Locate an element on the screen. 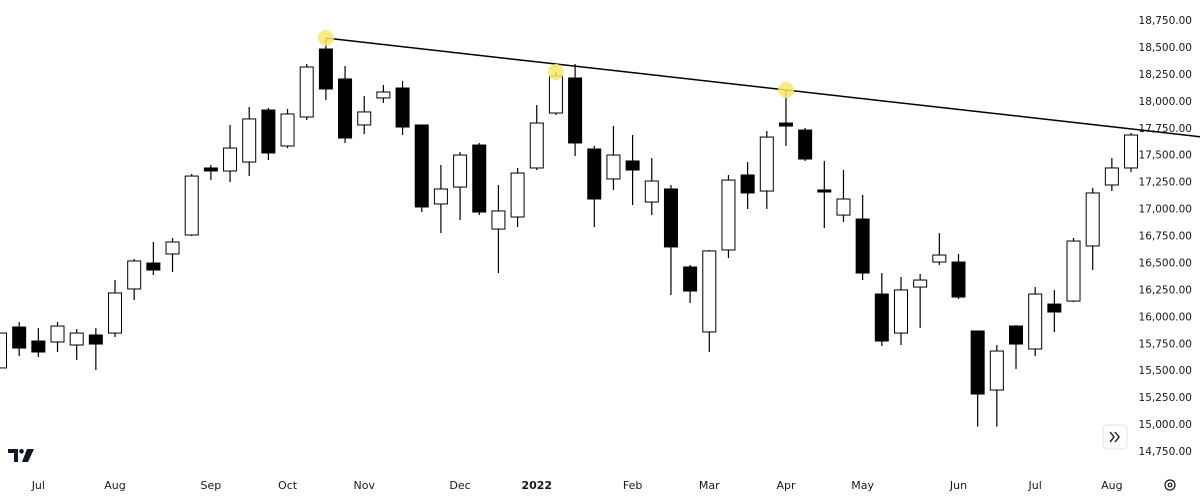 This screenshot has height=496, width=1200. x-tick-label: Dec is located at coordinates (459, 485).